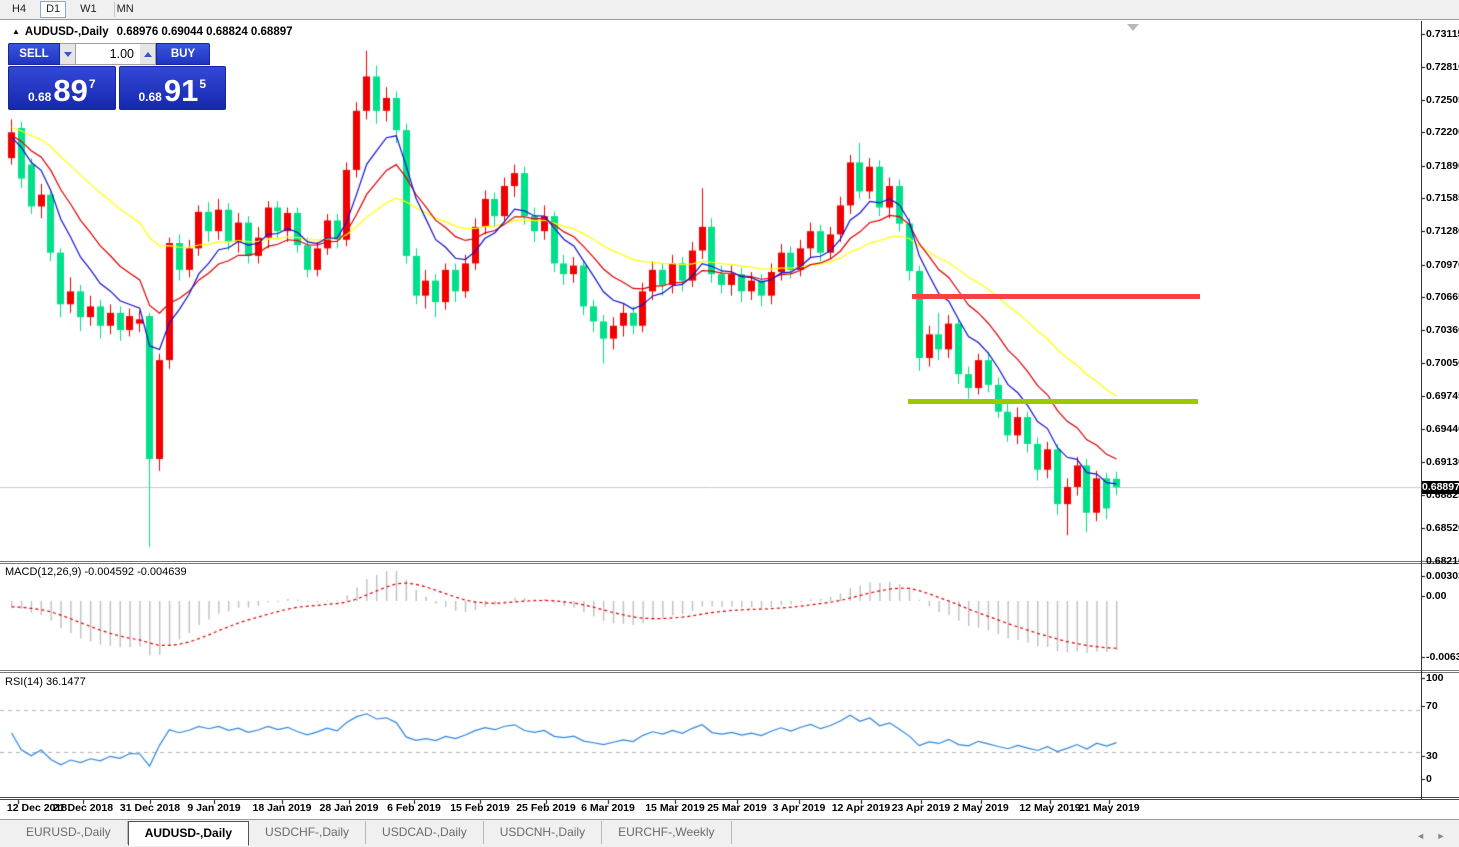 This screenshot has height=847, width=1459. What do you see at coordinates (34, 54) in the screenshot?
I see `sell-button: SELL` at bounding box center [34, 54].